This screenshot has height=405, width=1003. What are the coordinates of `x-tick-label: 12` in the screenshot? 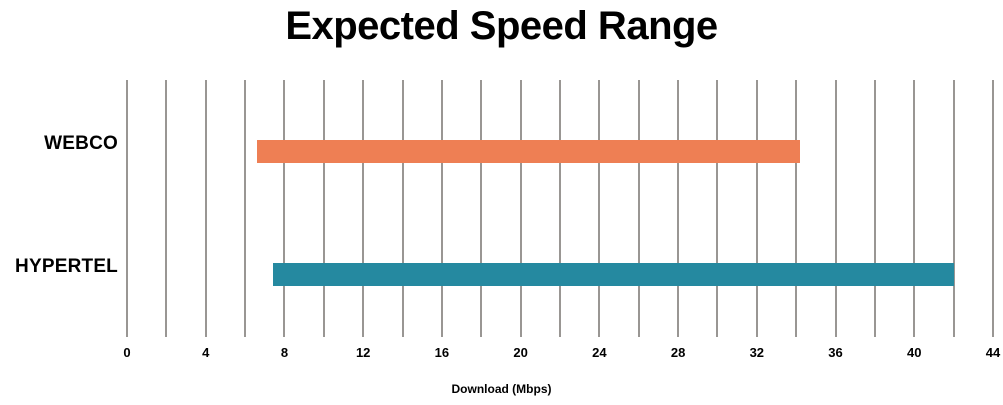 It's located at (363, 352).